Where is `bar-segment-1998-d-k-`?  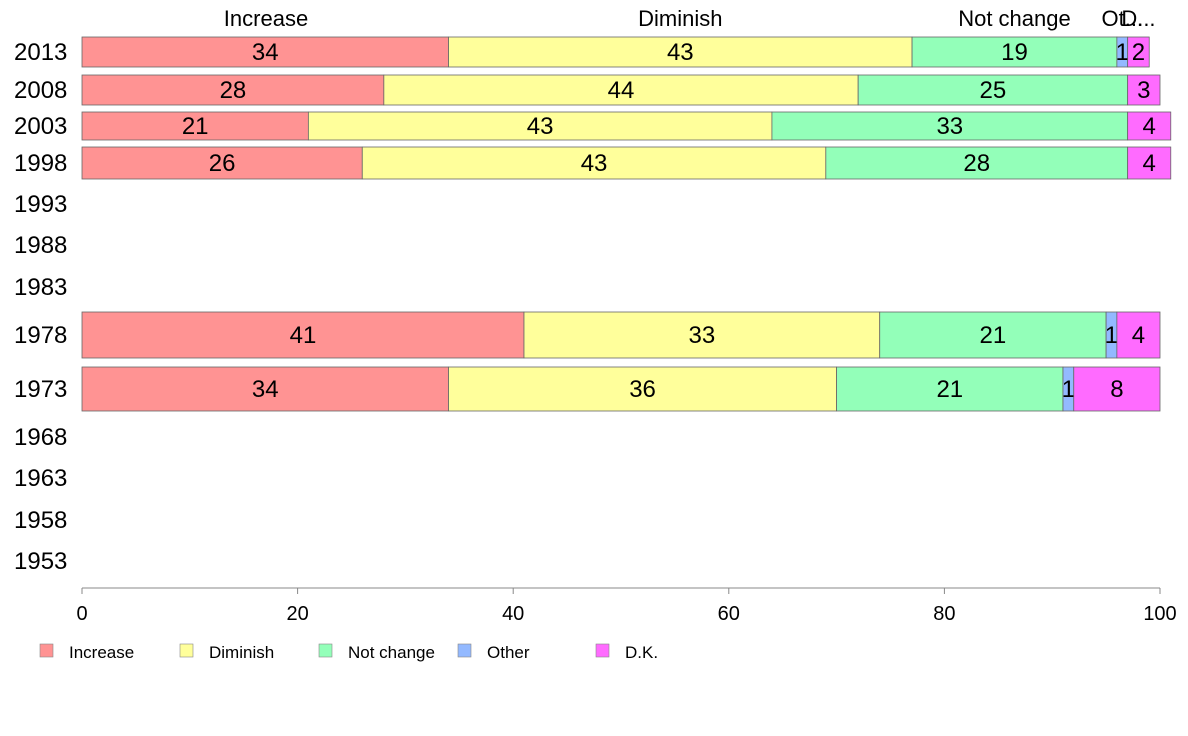 bar-segment-1998-d-k- is located at coordinates (1149, 163).